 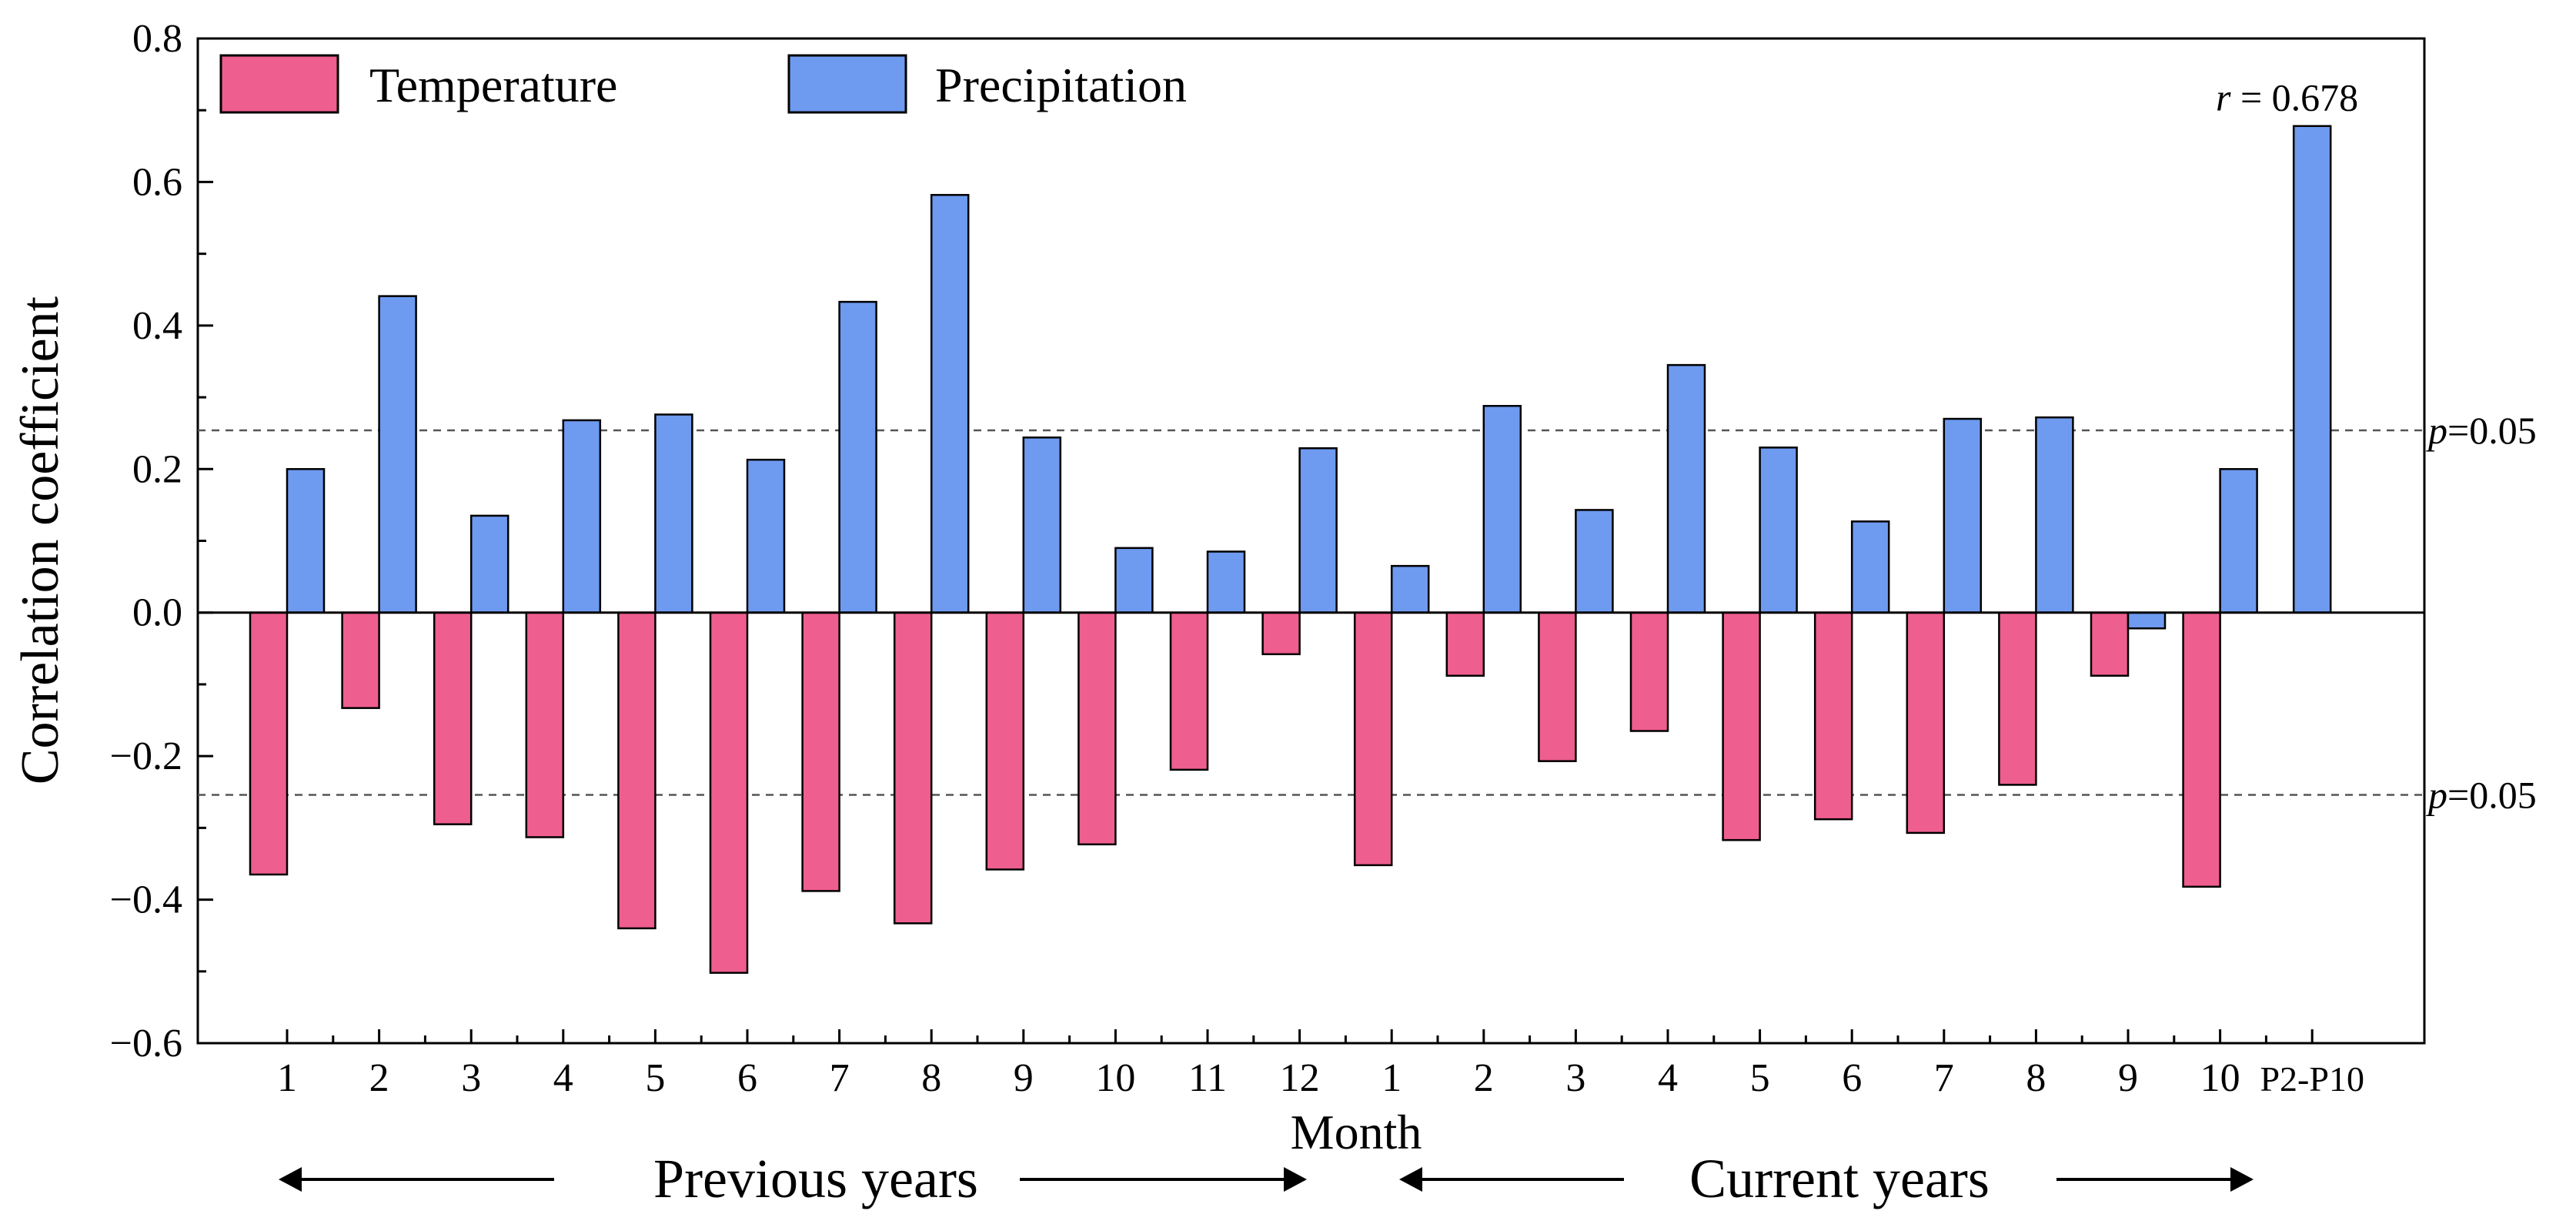 I want to click on r-annotation-value: = 0.678, so click(x=2294, y=97).